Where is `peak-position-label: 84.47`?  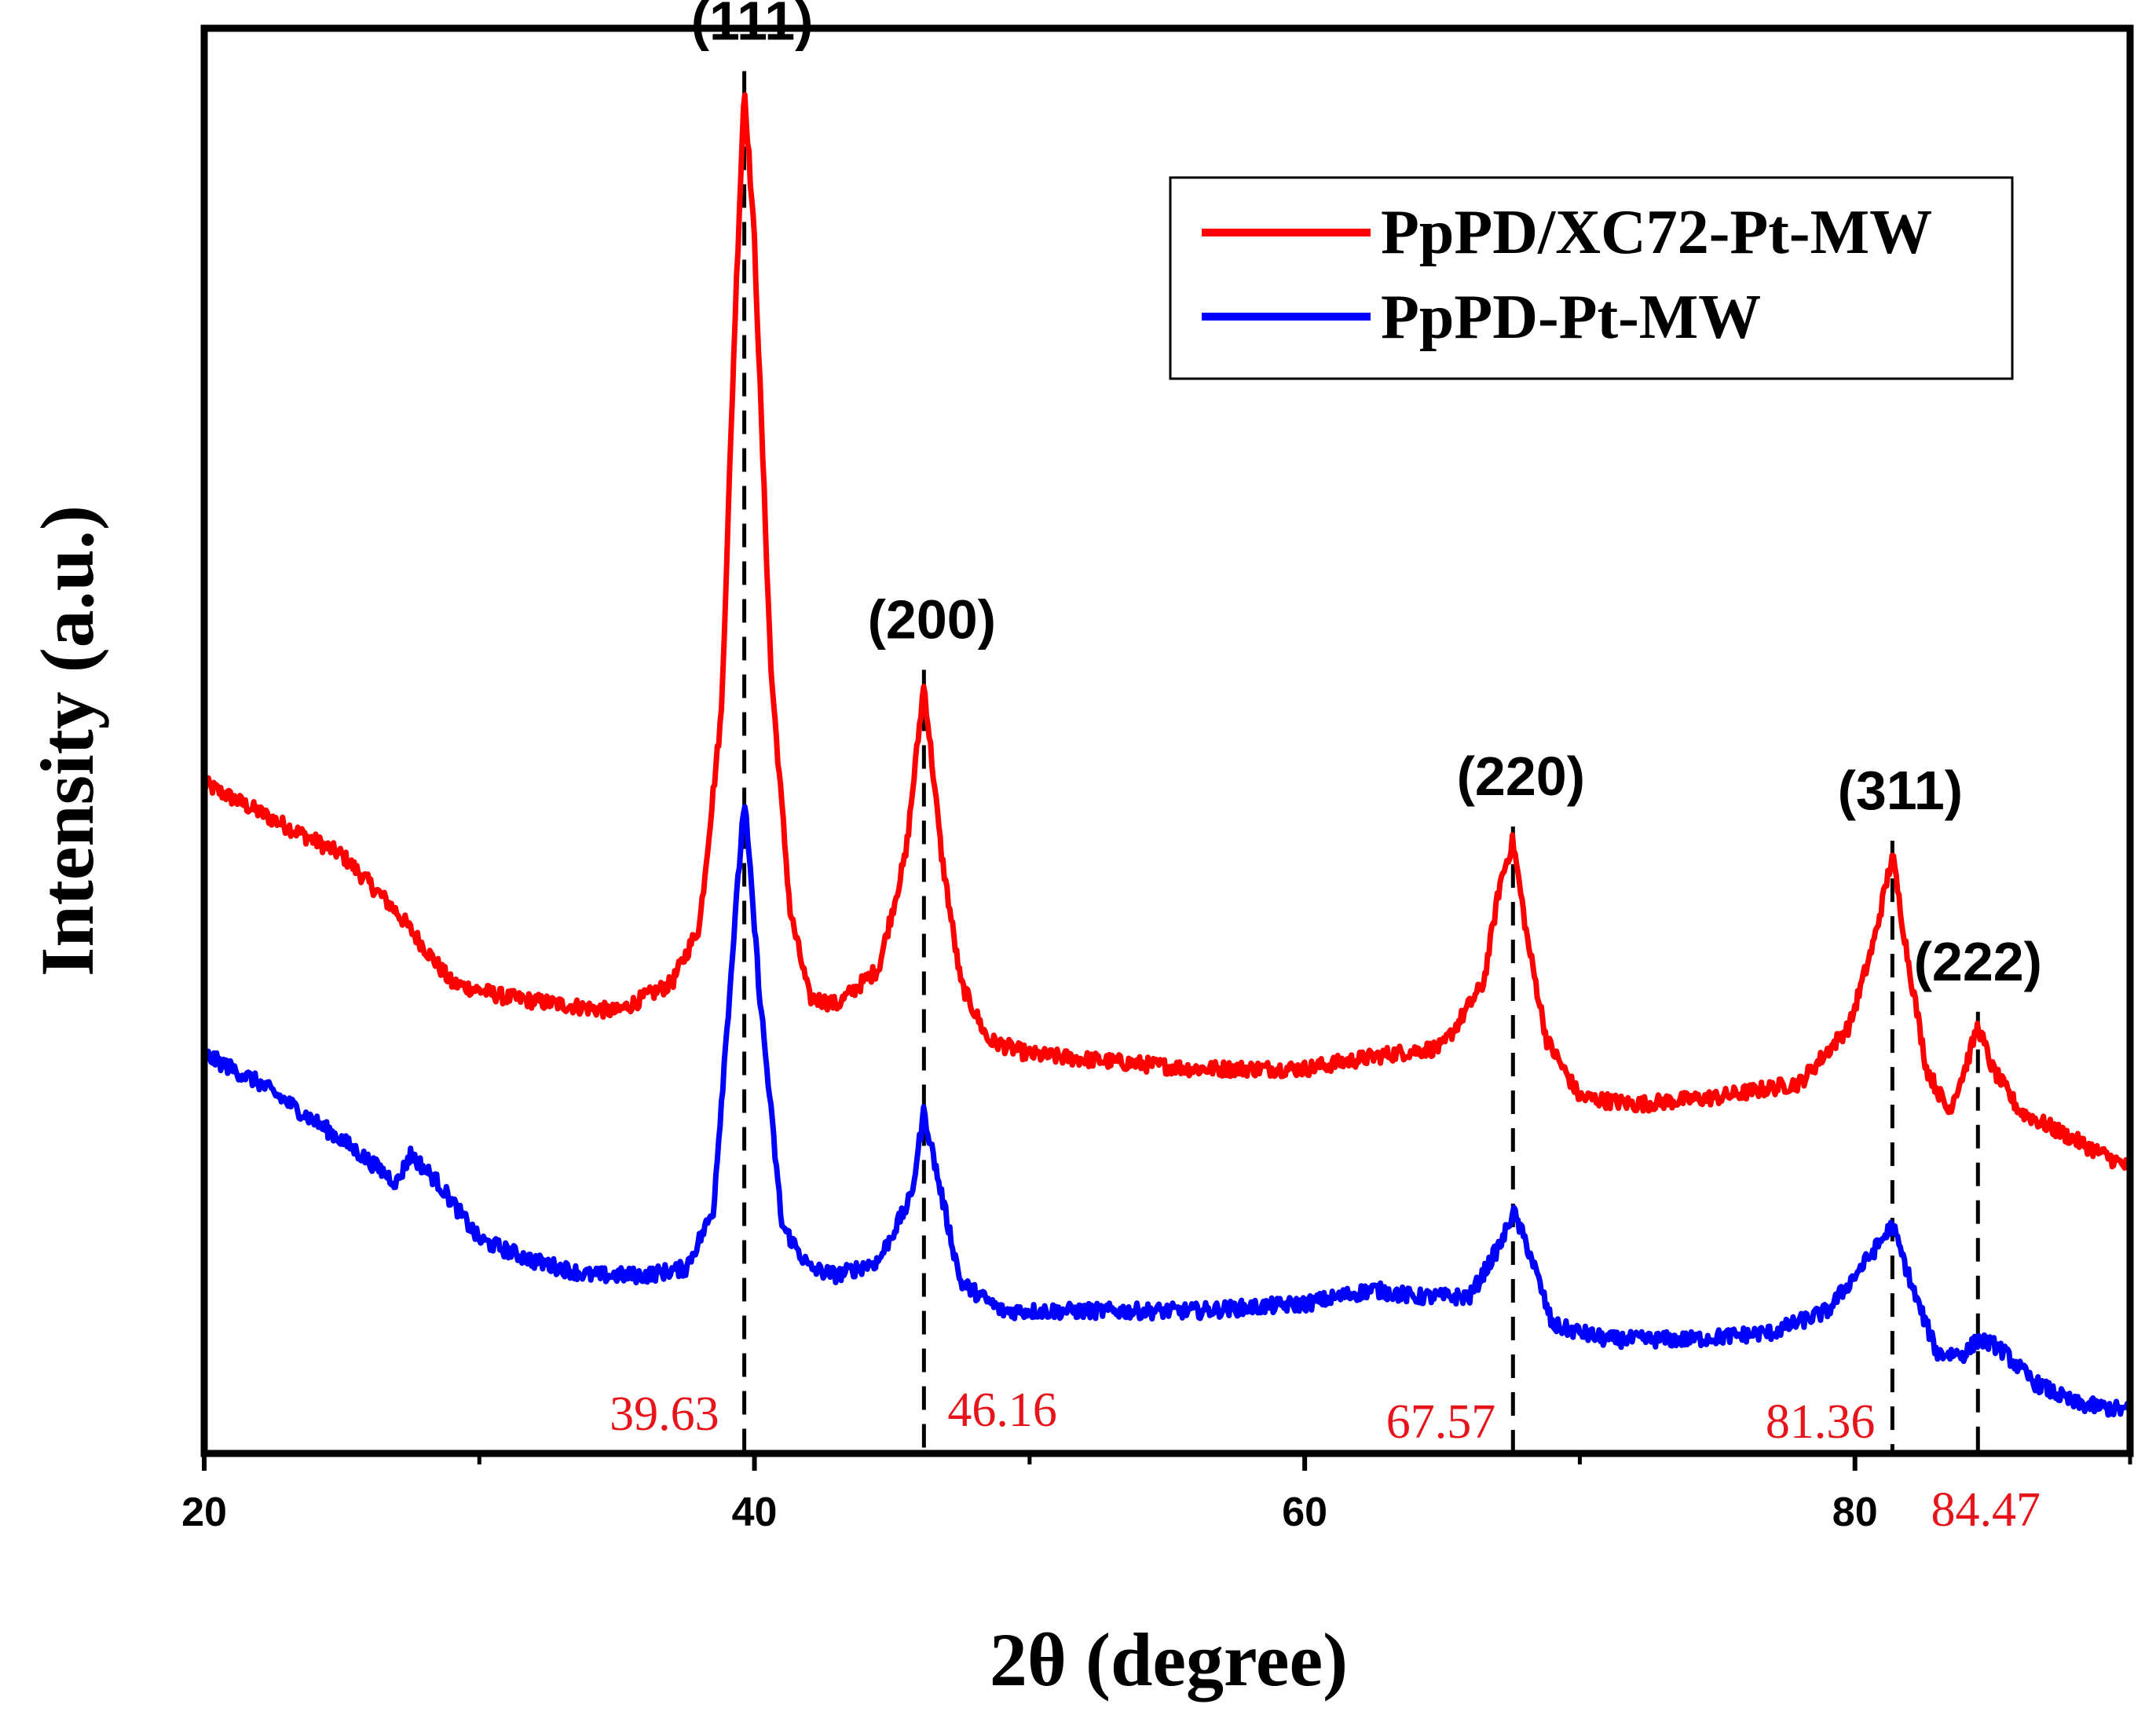 peak-position-label: 84.47 is located at coordinates (1986, 1510).